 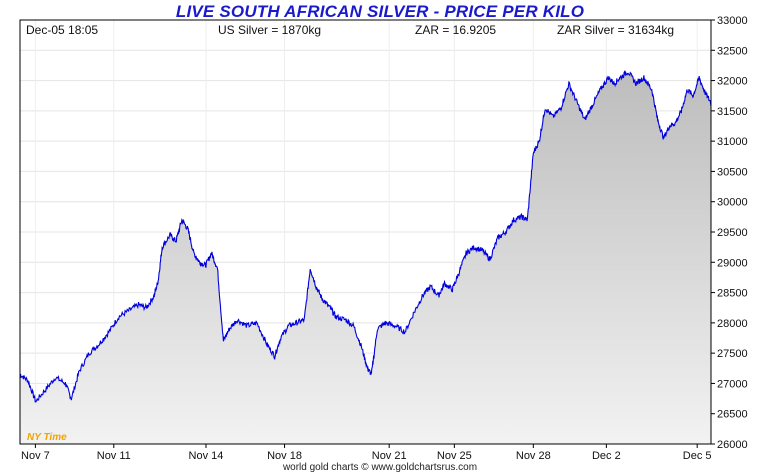 What do you see at coordinates (35, 456) in the screenshot?
I see `x-tick-label: Nov 7` at bounding box center [35, 456].